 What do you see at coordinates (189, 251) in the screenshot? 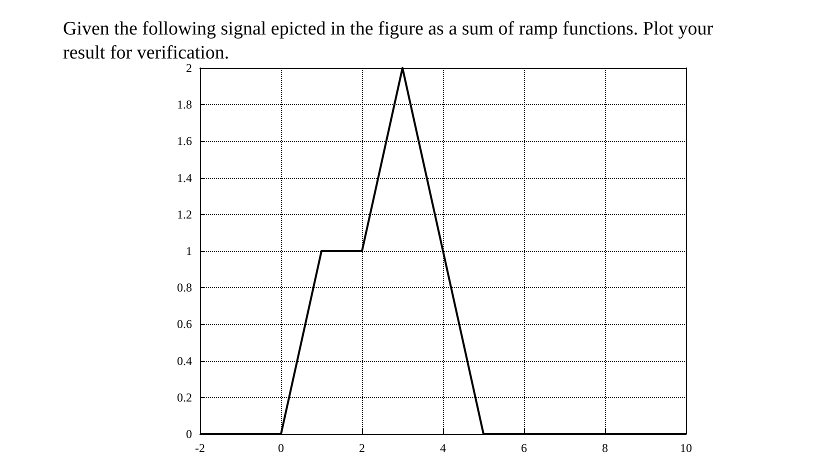
I see `y-tick-label: 1` at bounding box center [189, 251].